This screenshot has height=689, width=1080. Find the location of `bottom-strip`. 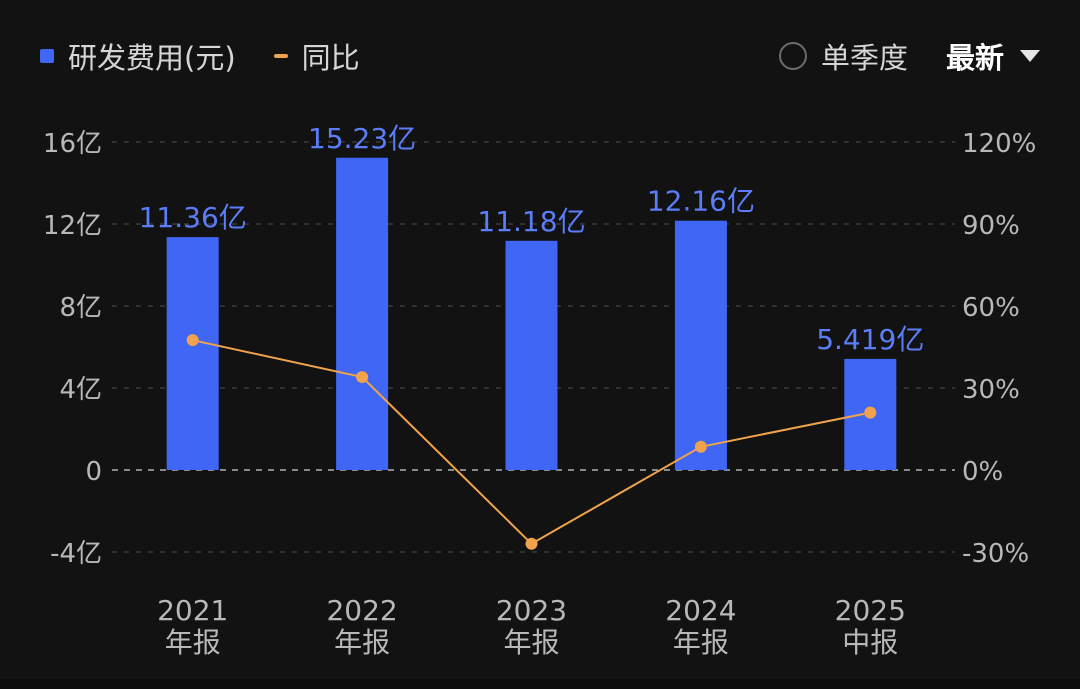

bottom-strip is located at coordinates (540, 684).